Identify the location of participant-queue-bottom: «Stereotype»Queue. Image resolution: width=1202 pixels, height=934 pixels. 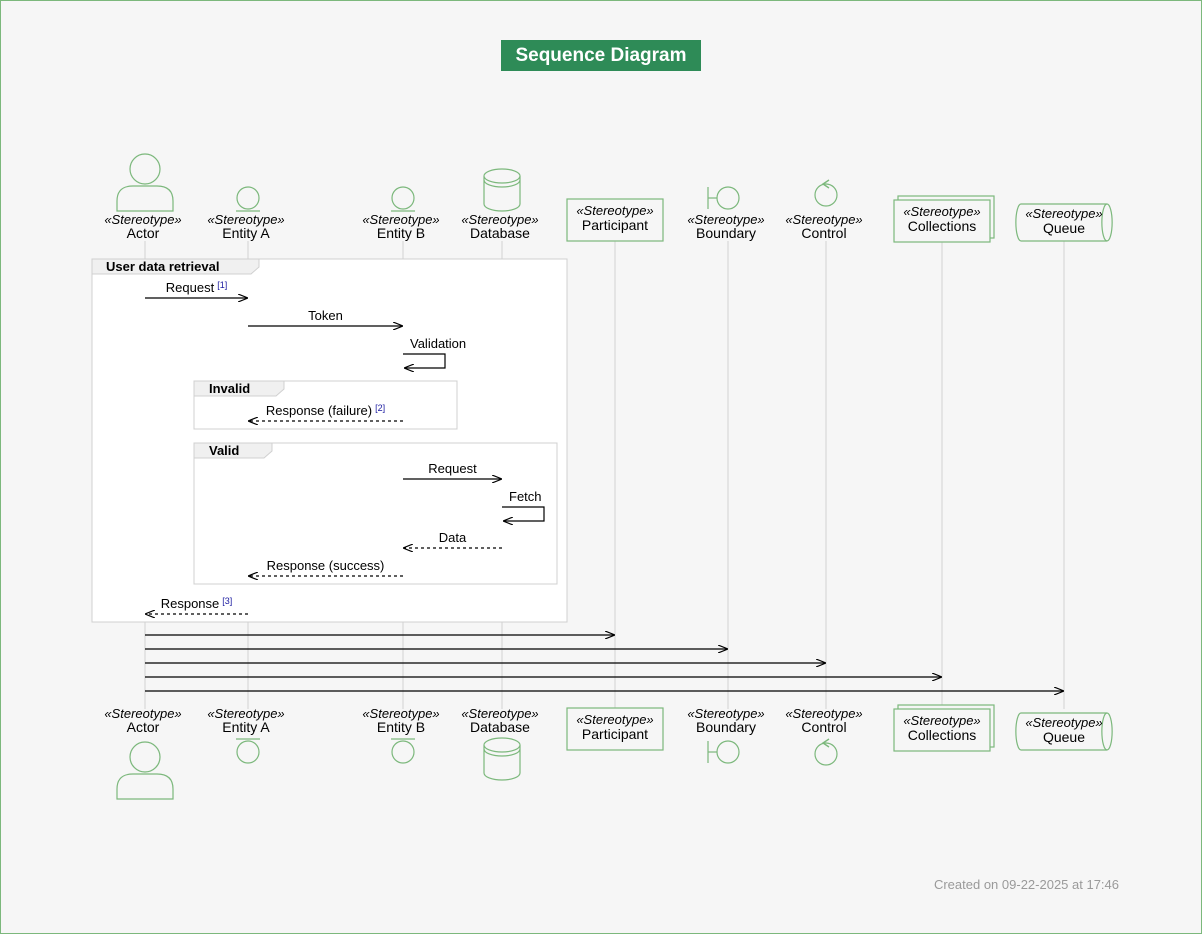
(1064, 731).